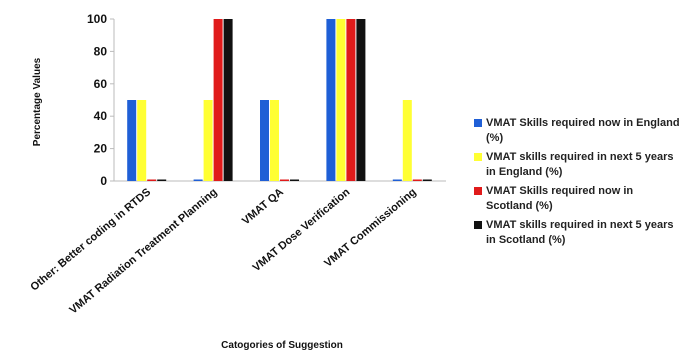 This screenshot has height=351, width=683. Describe the element at coordinates (101, 149) in the screenshot. I see `y-tick-label: 20` at that location.